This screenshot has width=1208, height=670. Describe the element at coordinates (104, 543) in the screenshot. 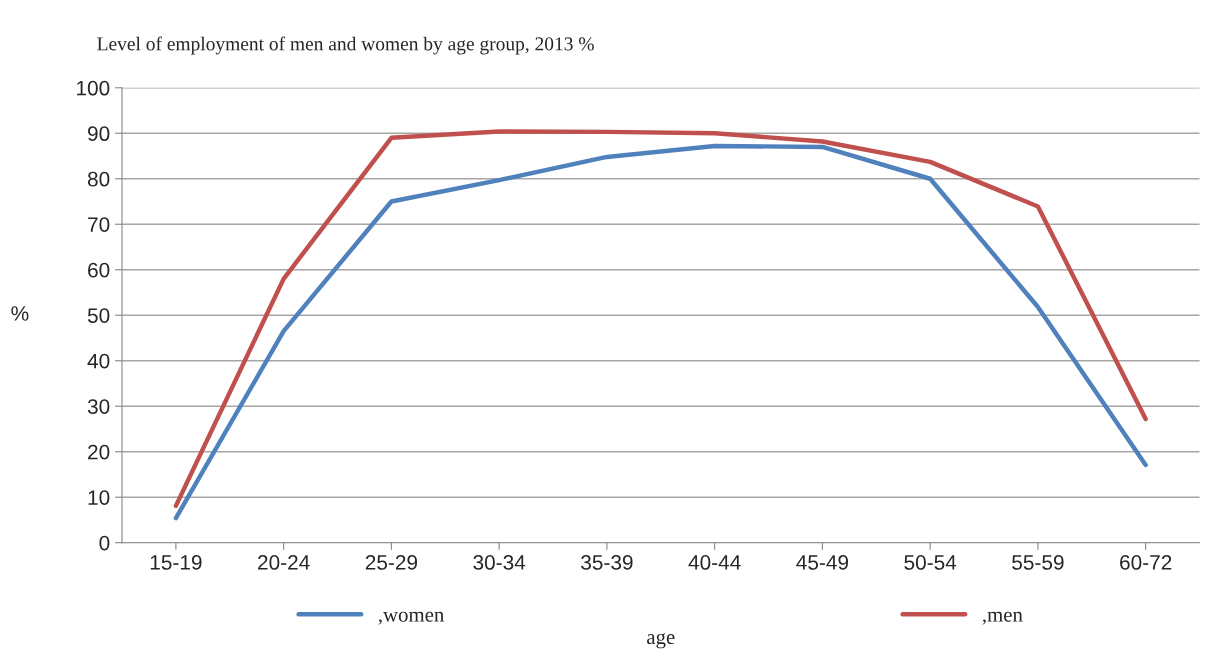

I see `y-tick-label: 0` at that location.